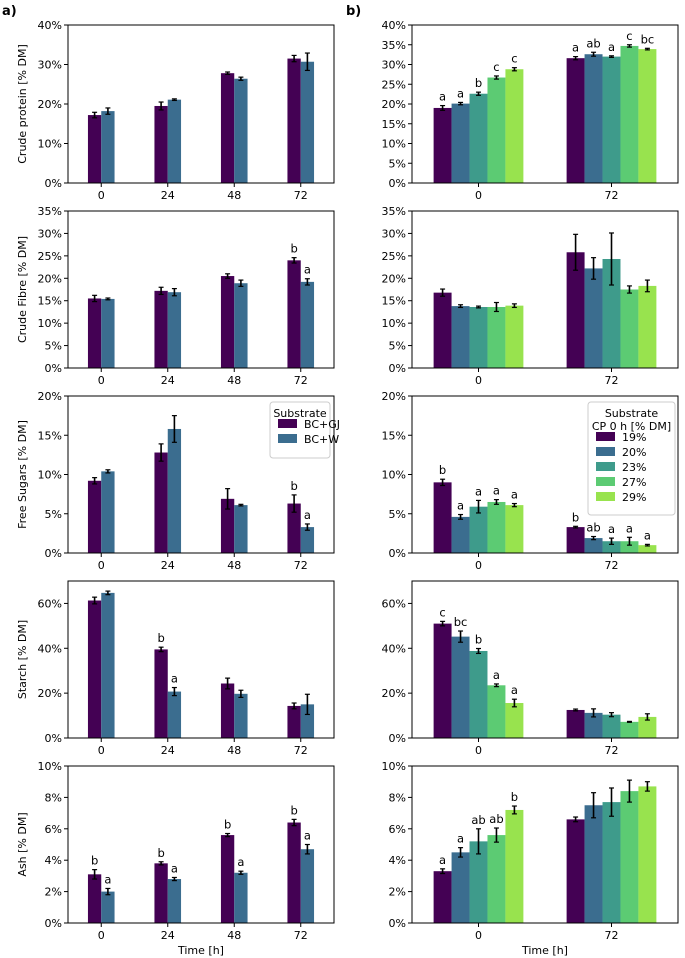  What do you see at coordinates (234, 195) in the screenshot?
I see `x-tick-label: 48` at bounding box center [234, 195].